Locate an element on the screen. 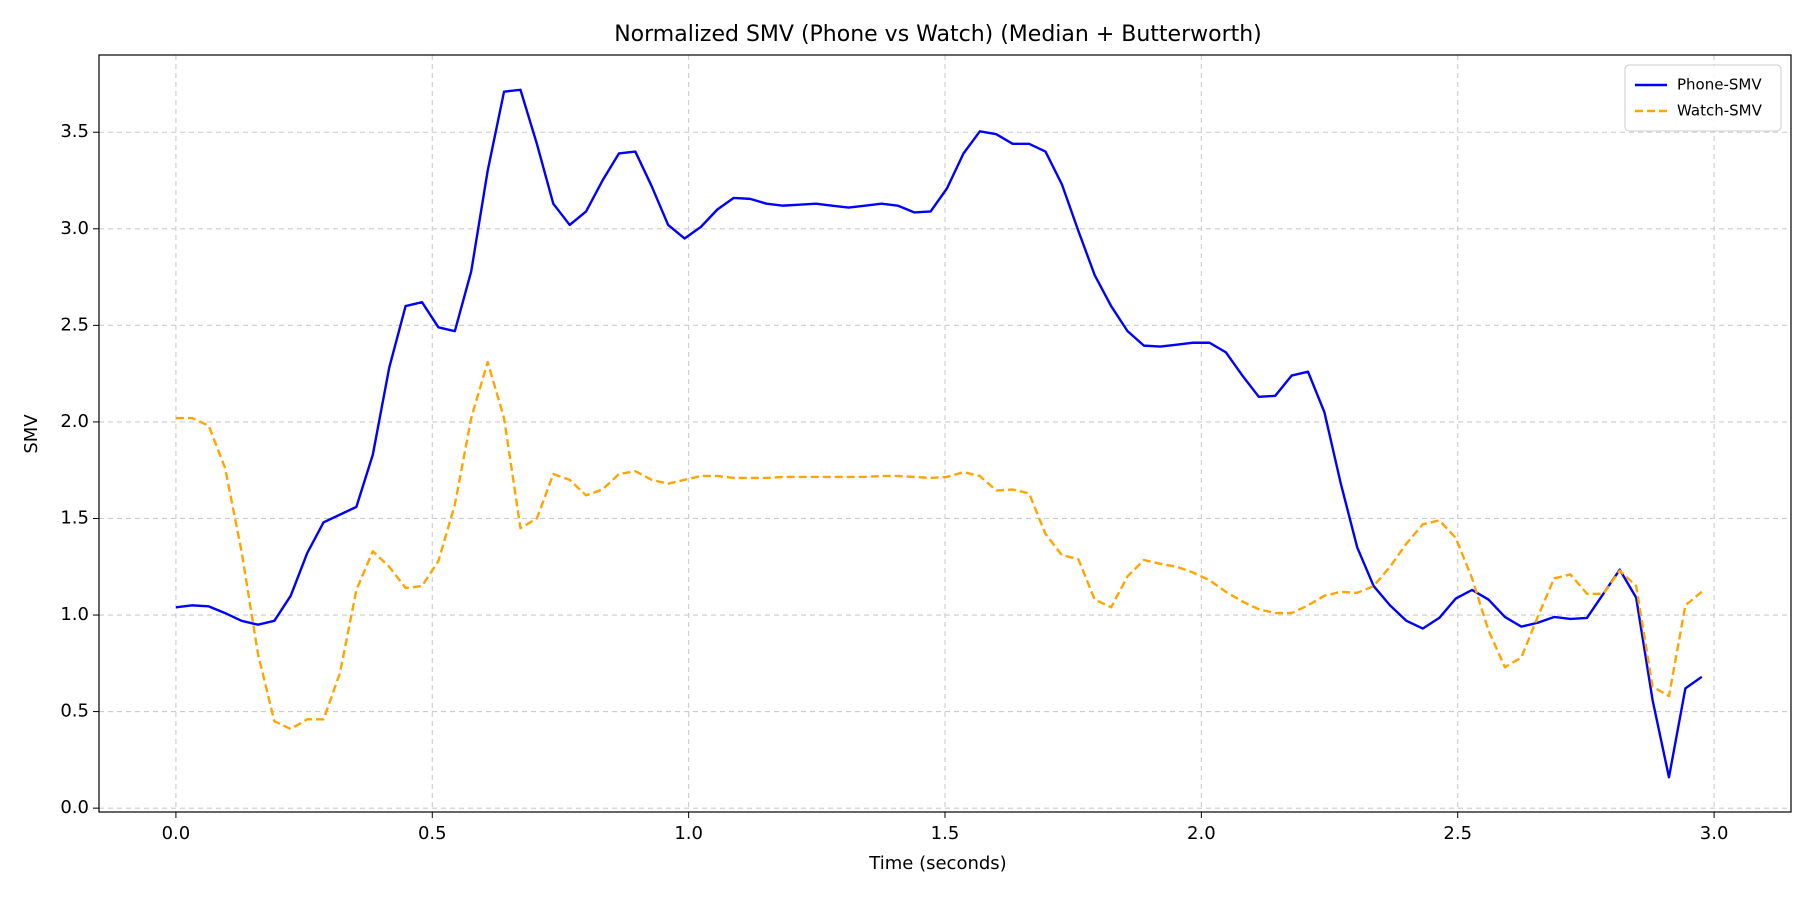 This screenshot has height=904, width=1800. y-tick-label: 3.5 is located at coordinates (74, 131).